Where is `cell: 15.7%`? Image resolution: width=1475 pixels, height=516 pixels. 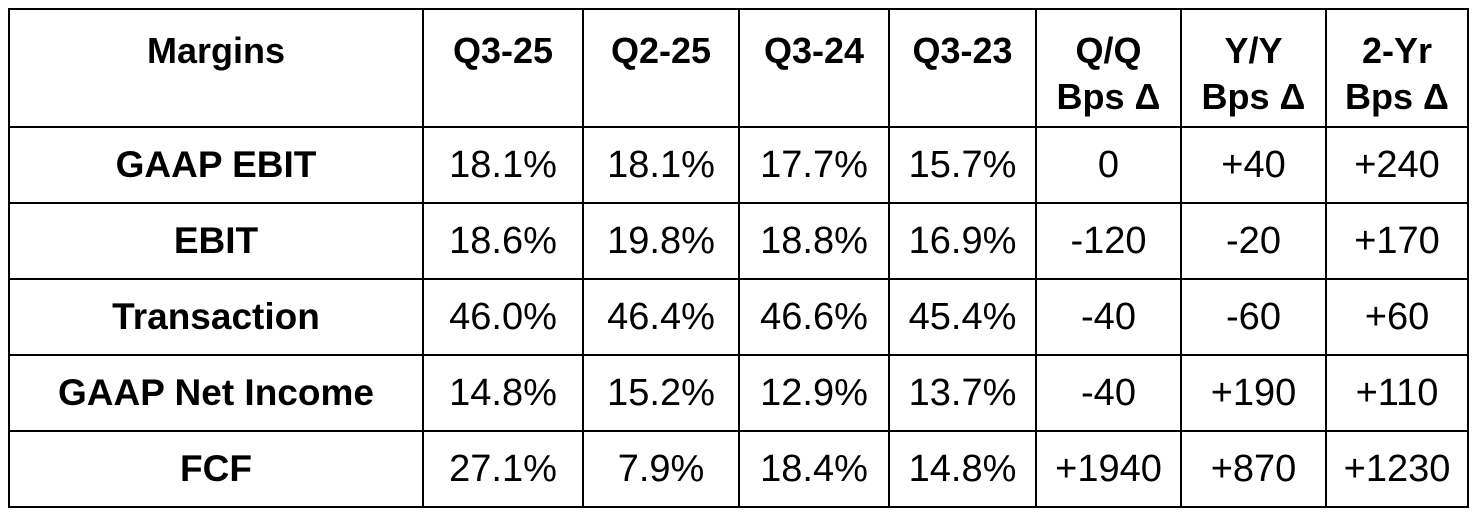
cell: 15.7% is located at coordinates (962, 165).